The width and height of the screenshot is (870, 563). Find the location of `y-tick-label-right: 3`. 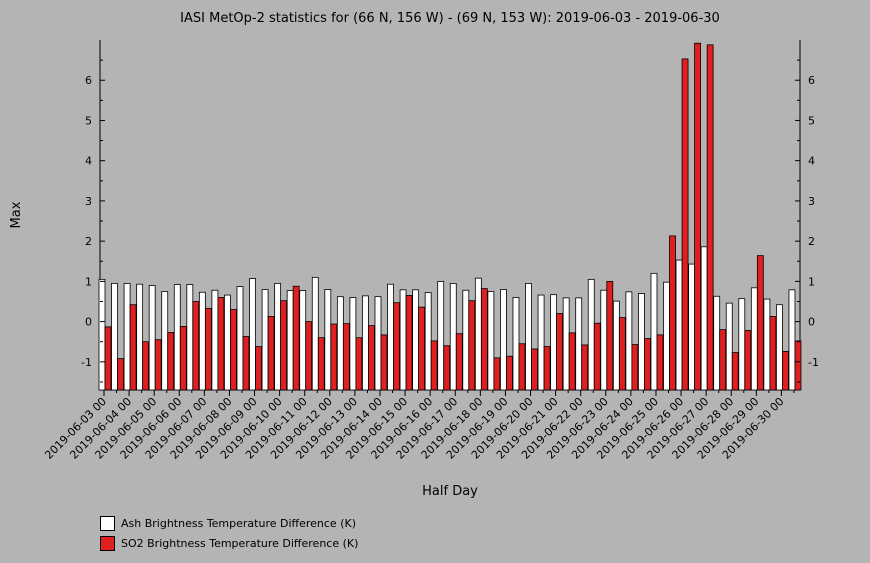

y-tick-label-right: 3 is located at coordinates (811, 201).